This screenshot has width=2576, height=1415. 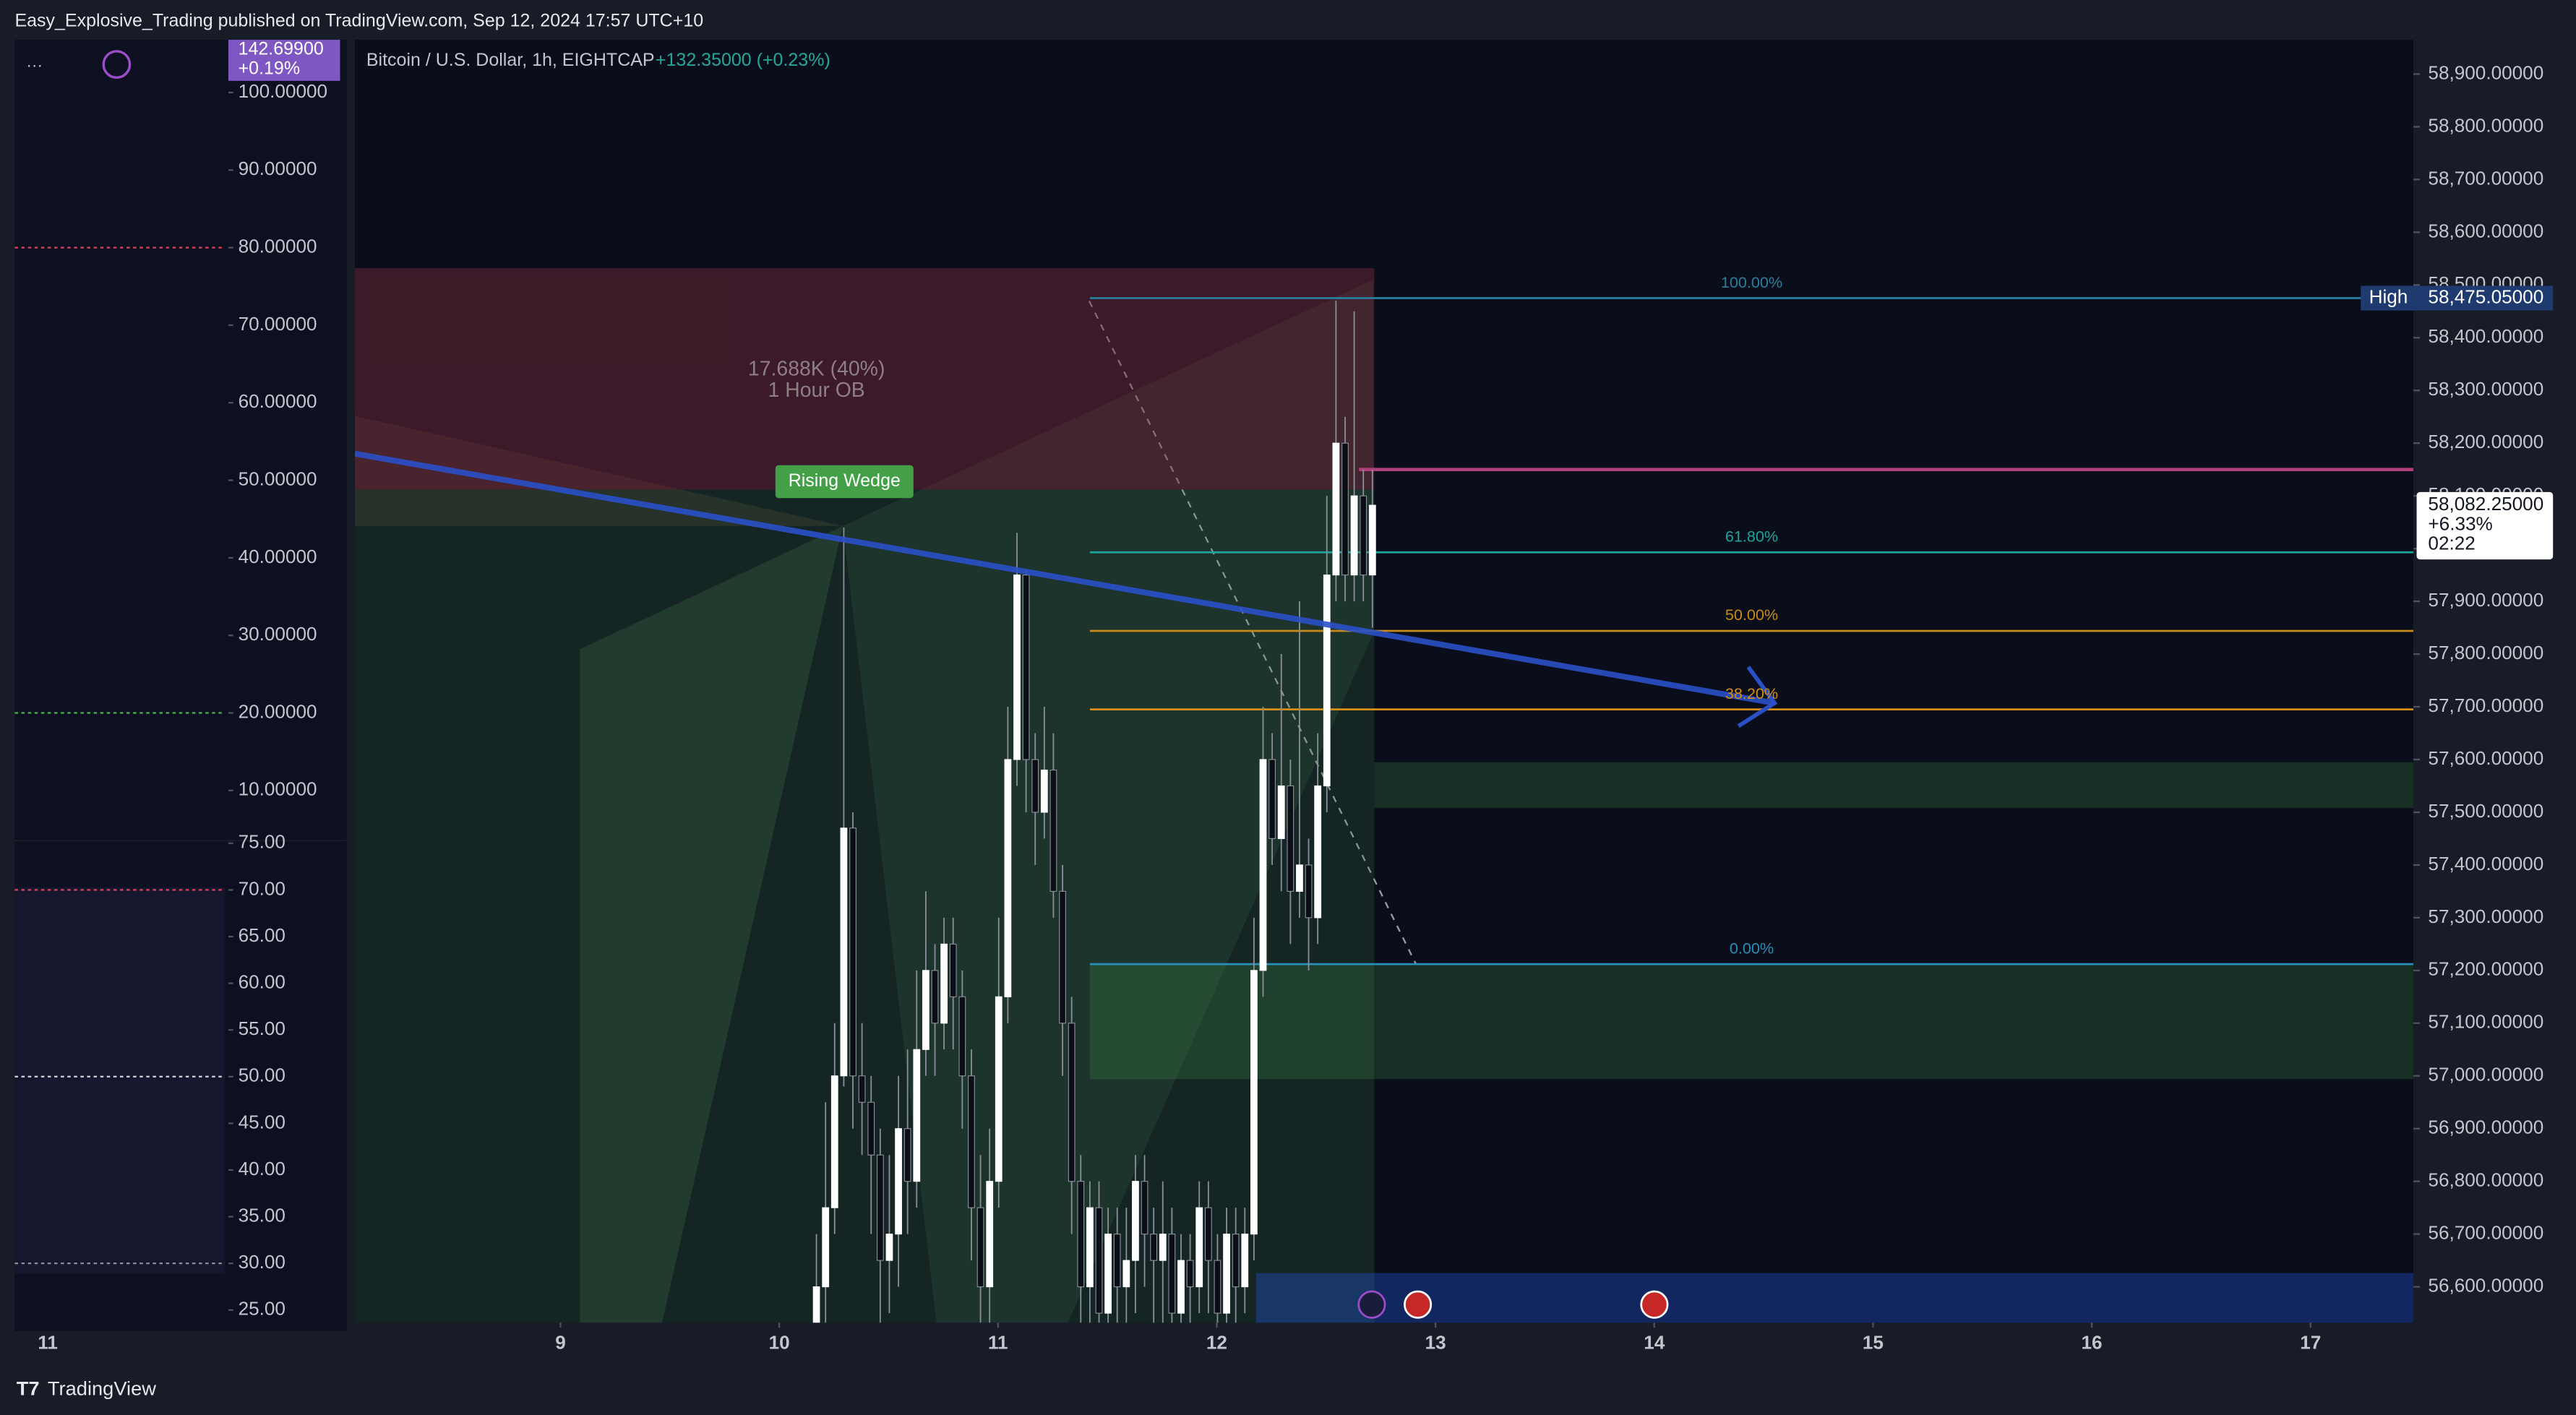 I want to click on fib-label: 0.00%, so click(x=1752, y=948).